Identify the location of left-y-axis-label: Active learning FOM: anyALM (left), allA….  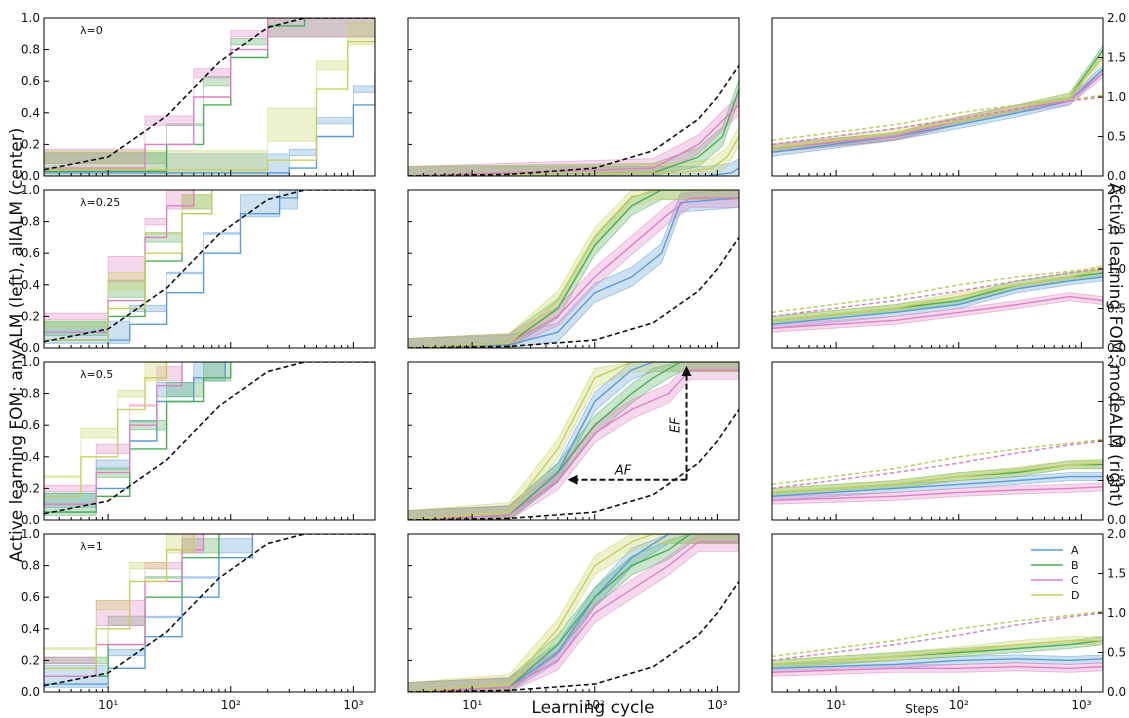
(17, 345).